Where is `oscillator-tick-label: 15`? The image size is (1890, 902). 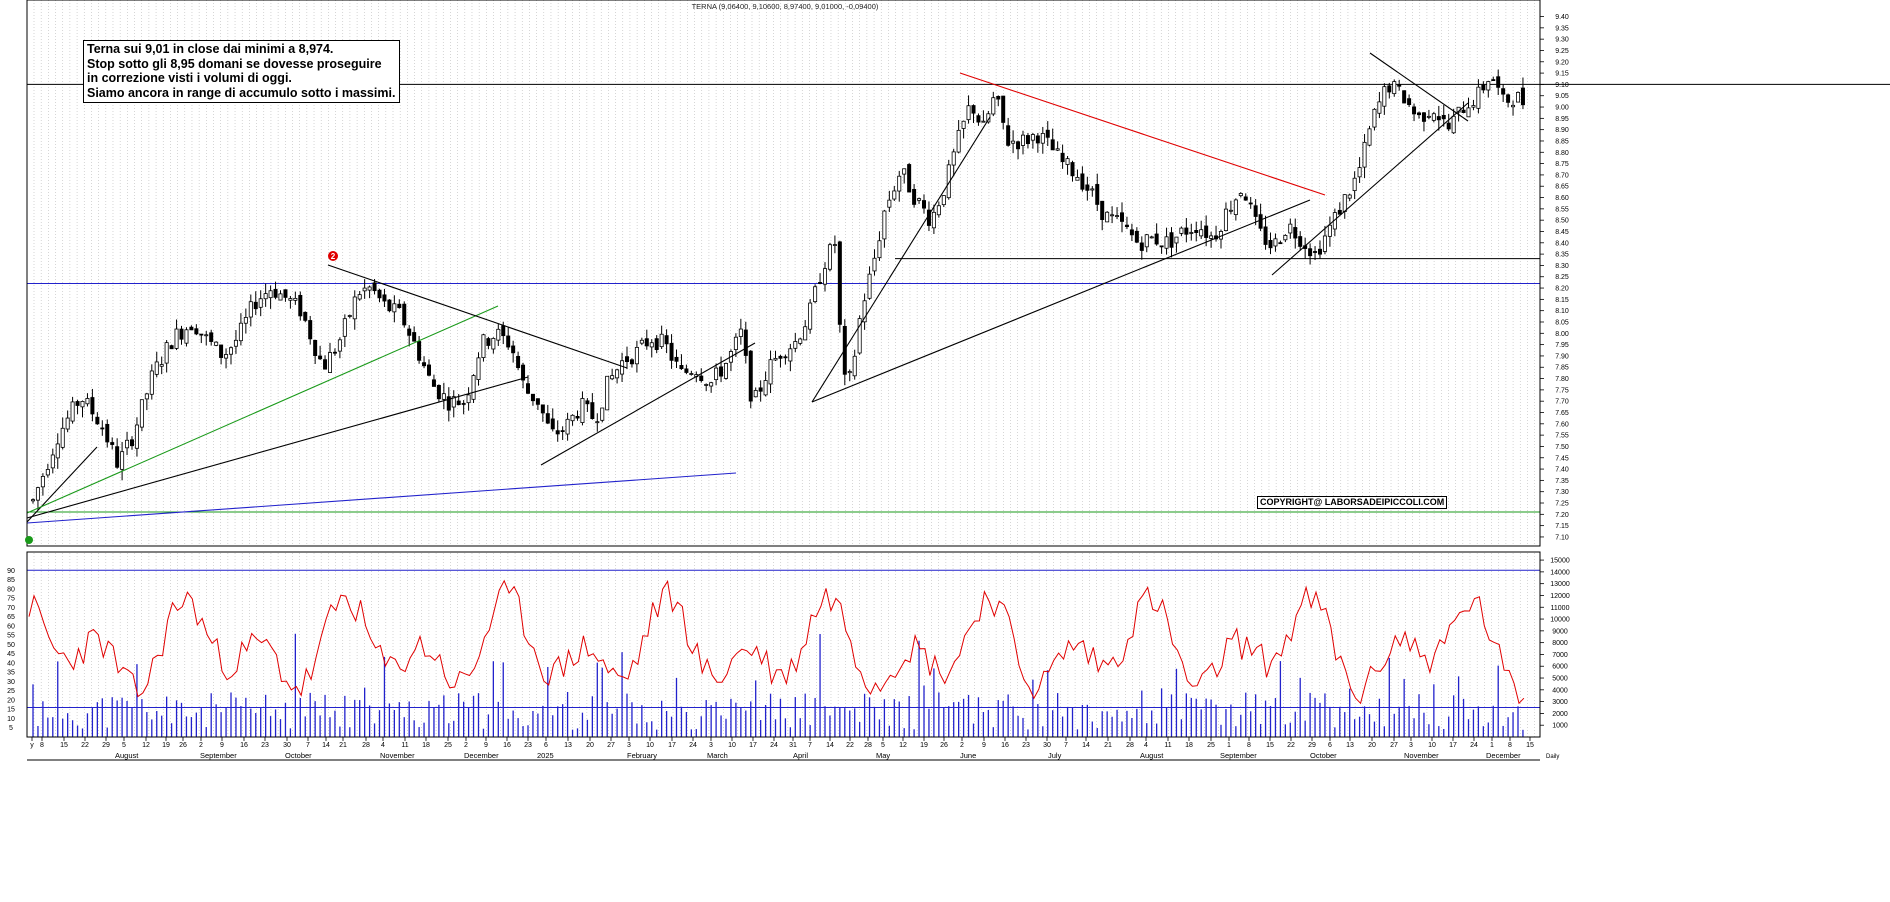 oscillator-tick-label: 15 is located at coordinates (11, 710).